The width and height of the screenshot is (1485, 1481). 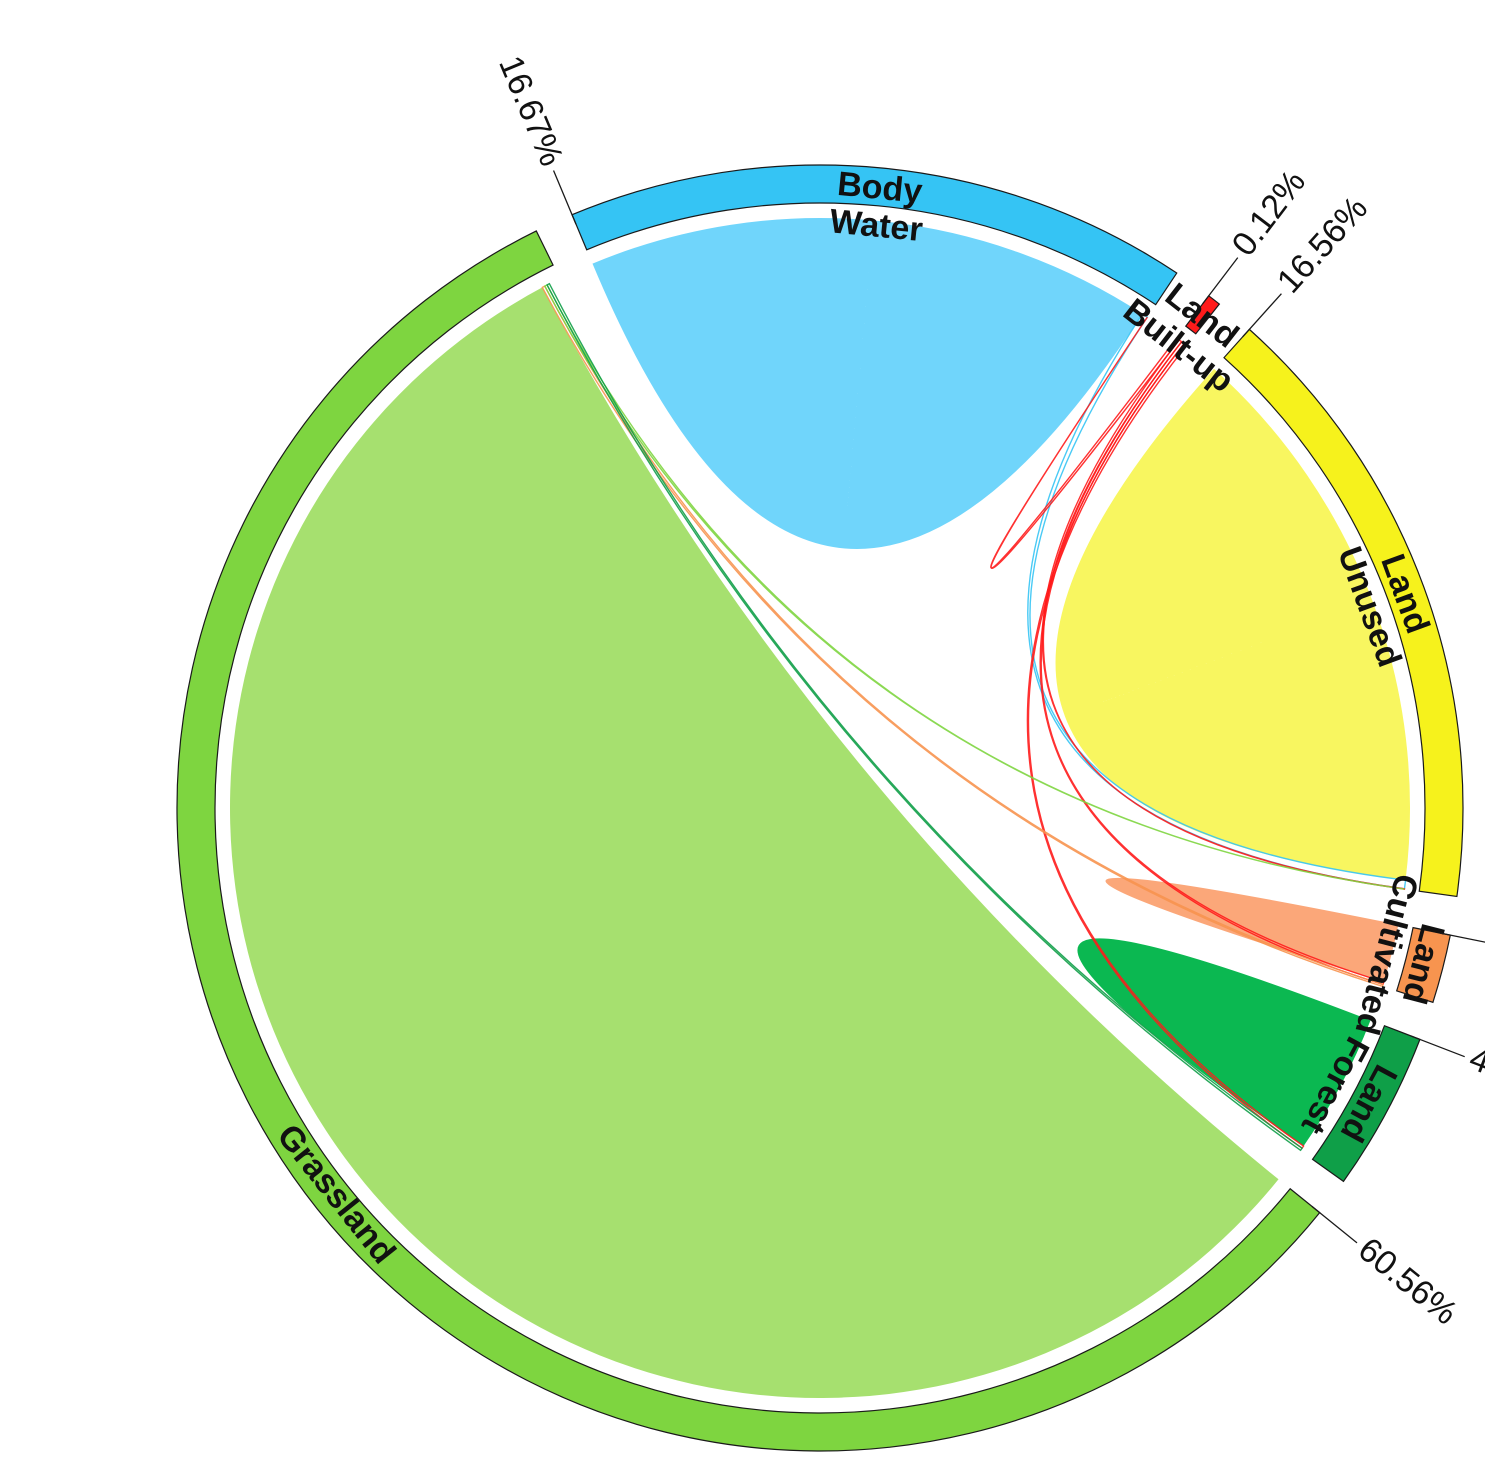 What do you see at coordinates (1462, 937) in the screenshot?
I see `percent-tick-cultivated` at bounding box center [1462, 937].